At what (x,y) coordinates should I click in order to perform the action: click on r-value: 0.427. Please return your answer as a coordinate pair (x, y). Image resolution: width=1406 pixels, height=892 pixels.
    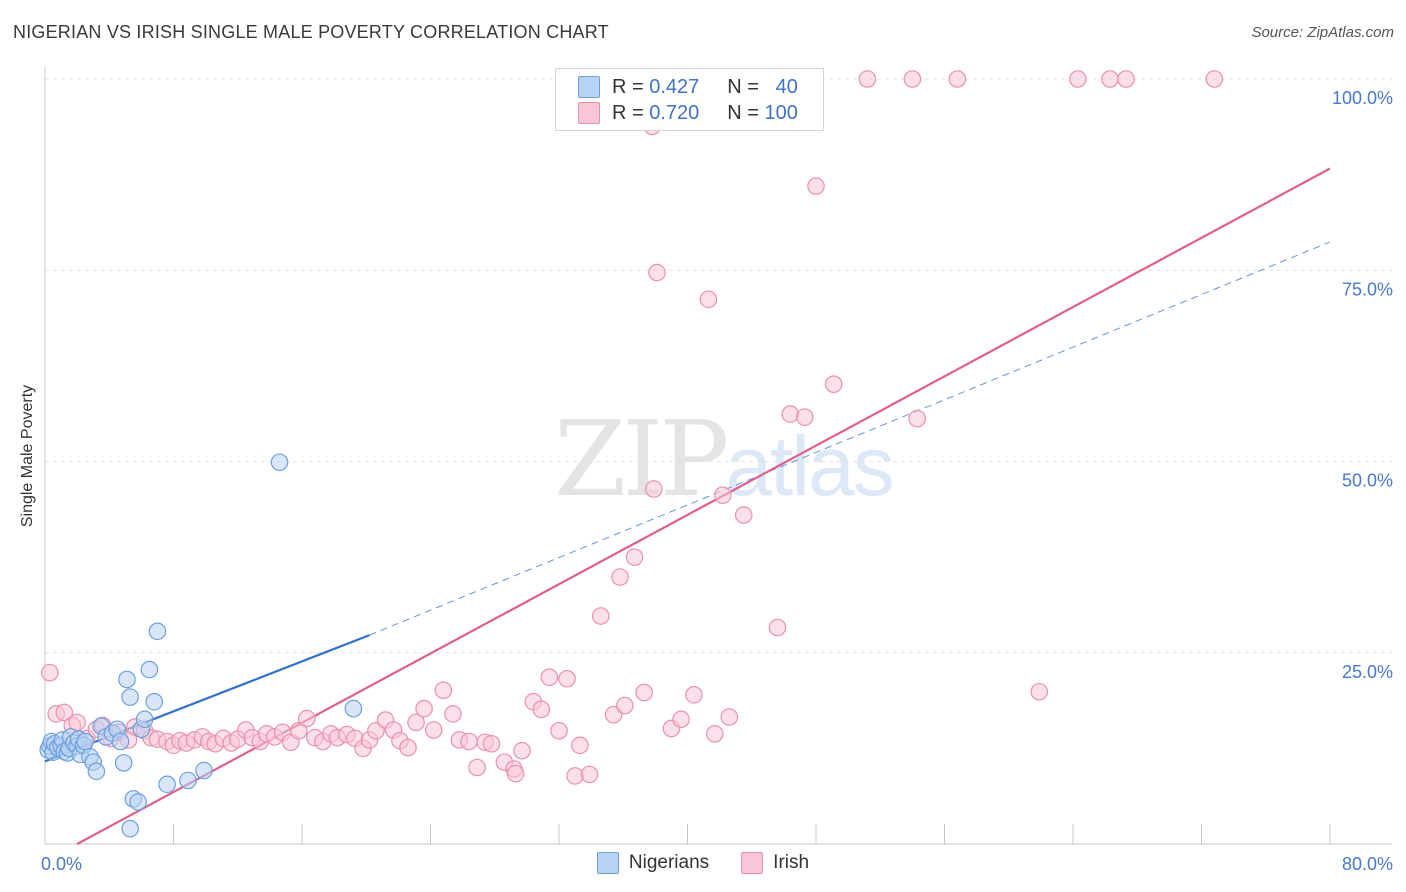
    Looking at the image, I should click on (674, 86).